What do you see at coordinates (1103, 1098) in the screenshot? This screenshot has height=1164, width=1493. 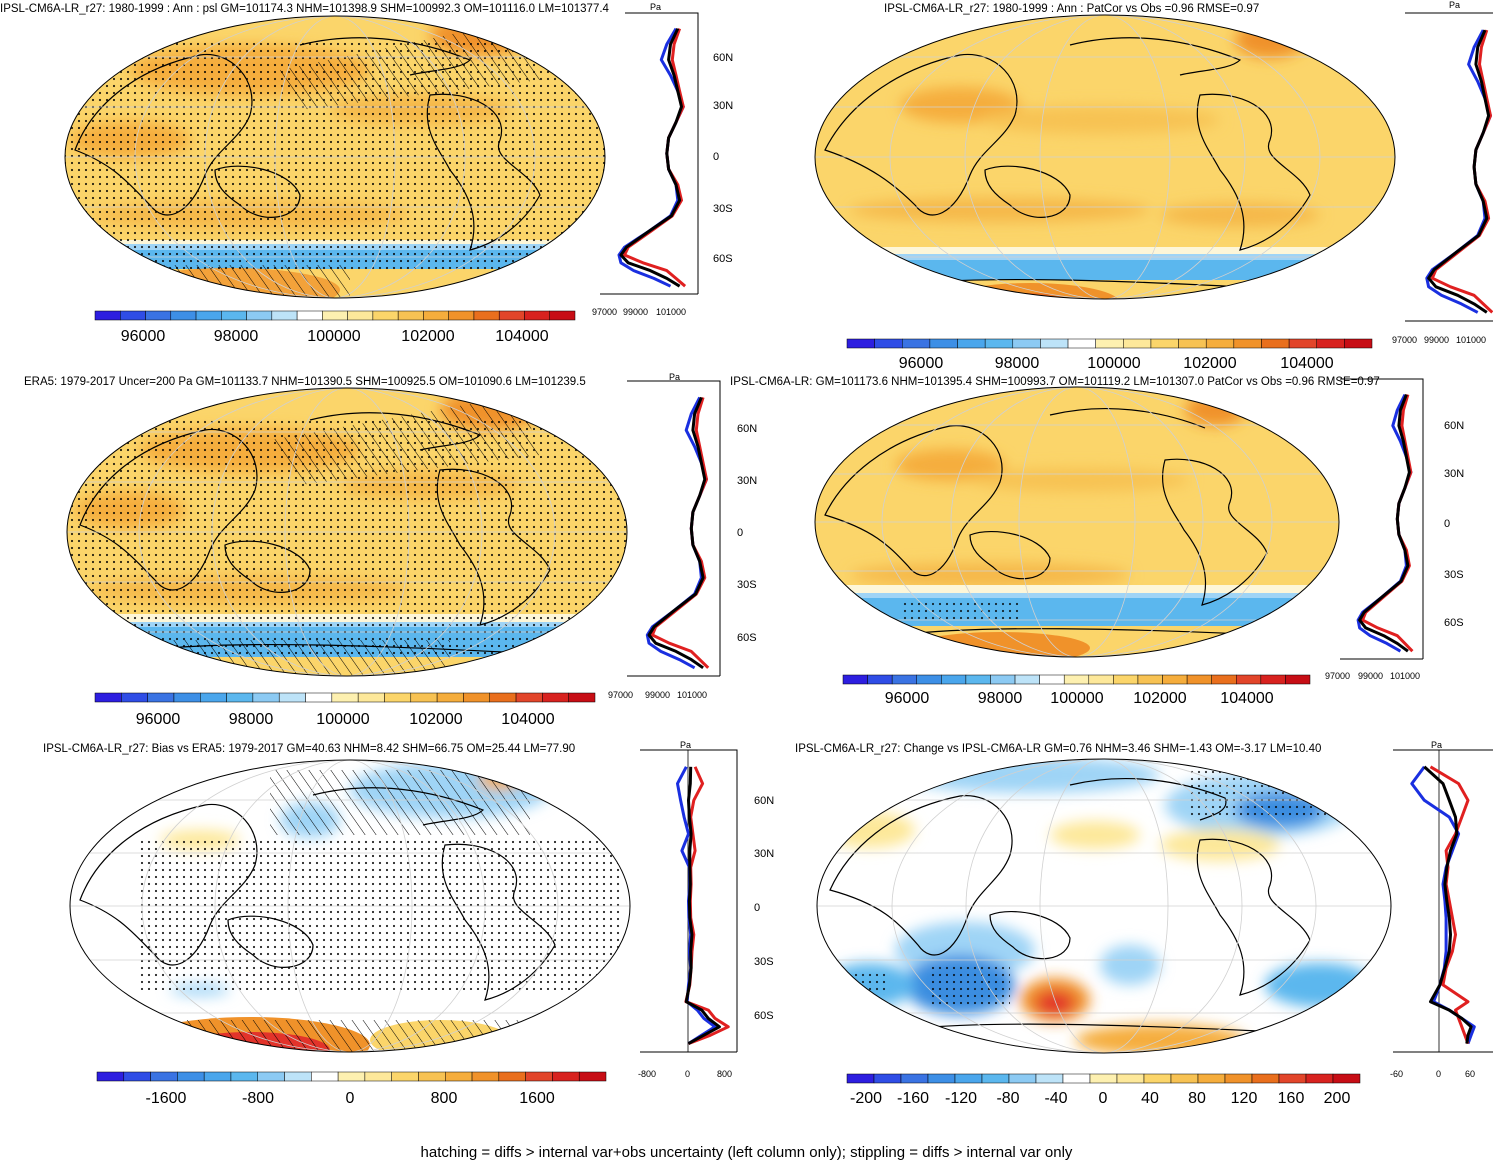 I see `panel-6-colorbar-tick: 0` at bounding box center [1103, 1098].